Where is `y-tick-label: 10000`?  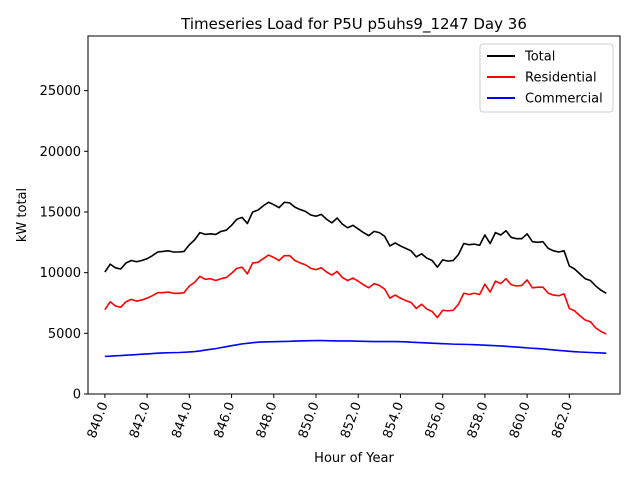
y-tick-label: 10000 is located at coordinates (60, 273).